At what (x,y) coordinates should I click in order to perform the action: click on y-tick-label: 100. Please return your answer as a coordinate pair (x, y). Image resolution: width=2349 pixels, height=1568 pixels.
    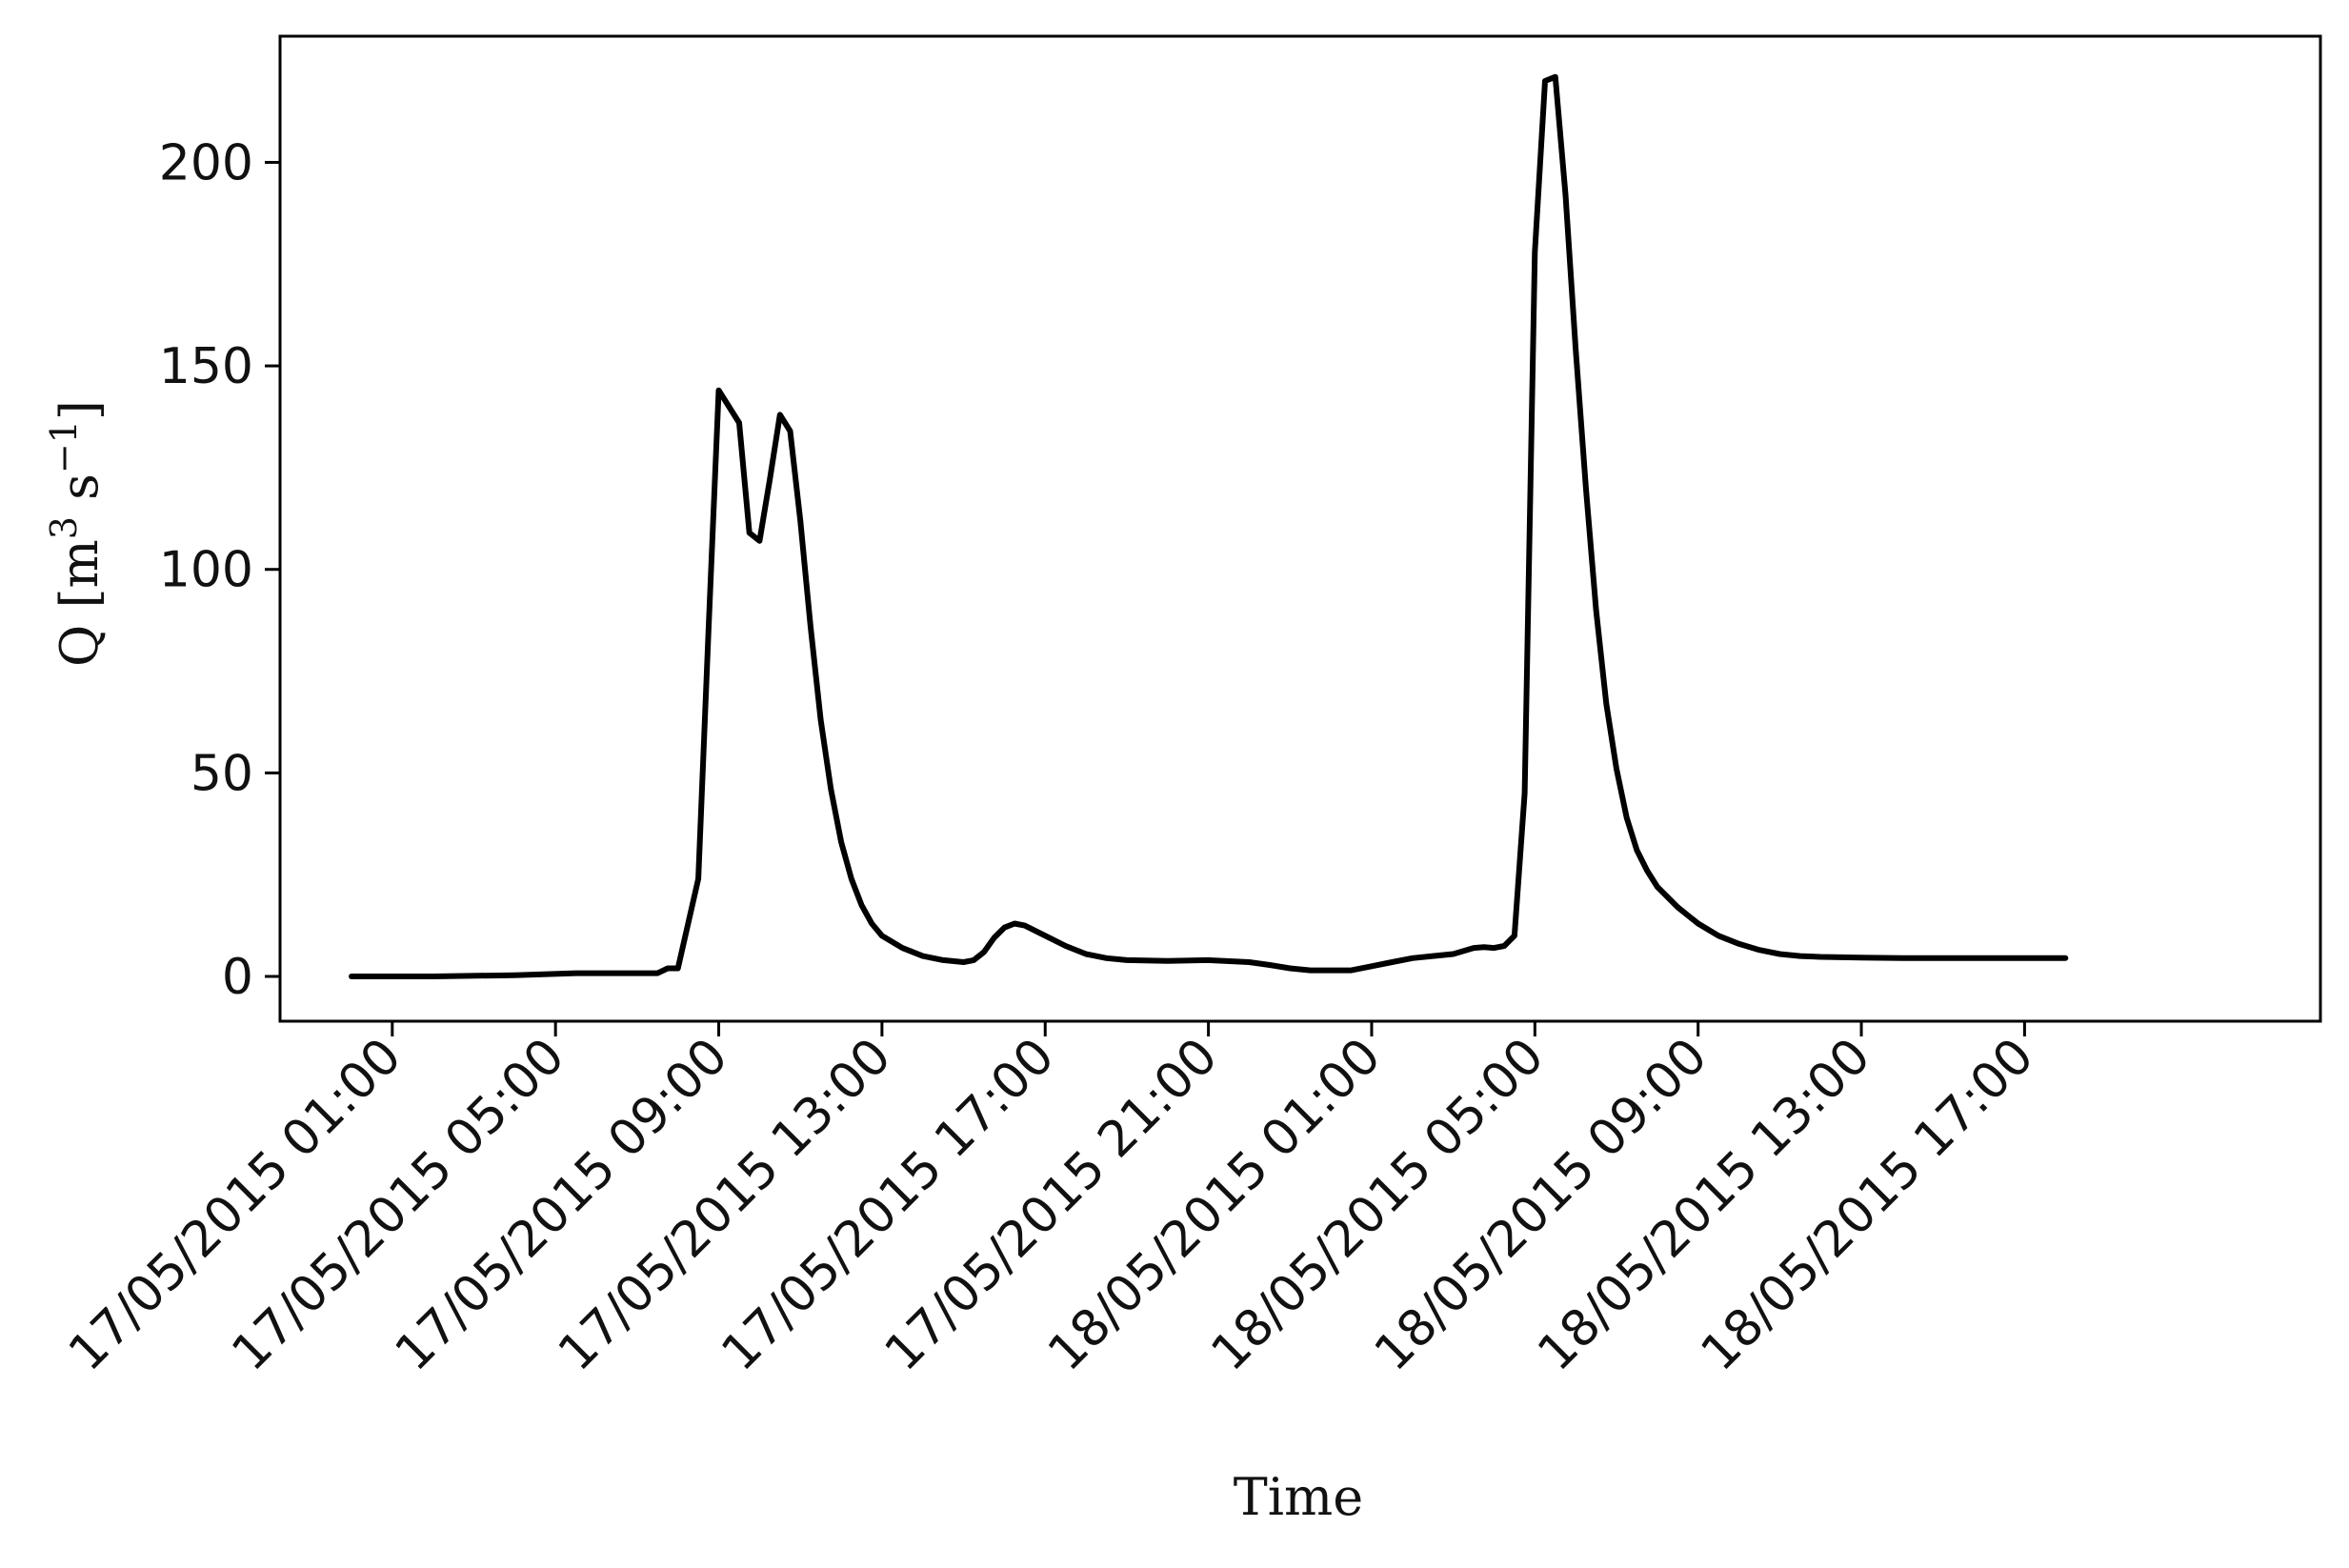
    Looking at the image, I should click on (206, 571).